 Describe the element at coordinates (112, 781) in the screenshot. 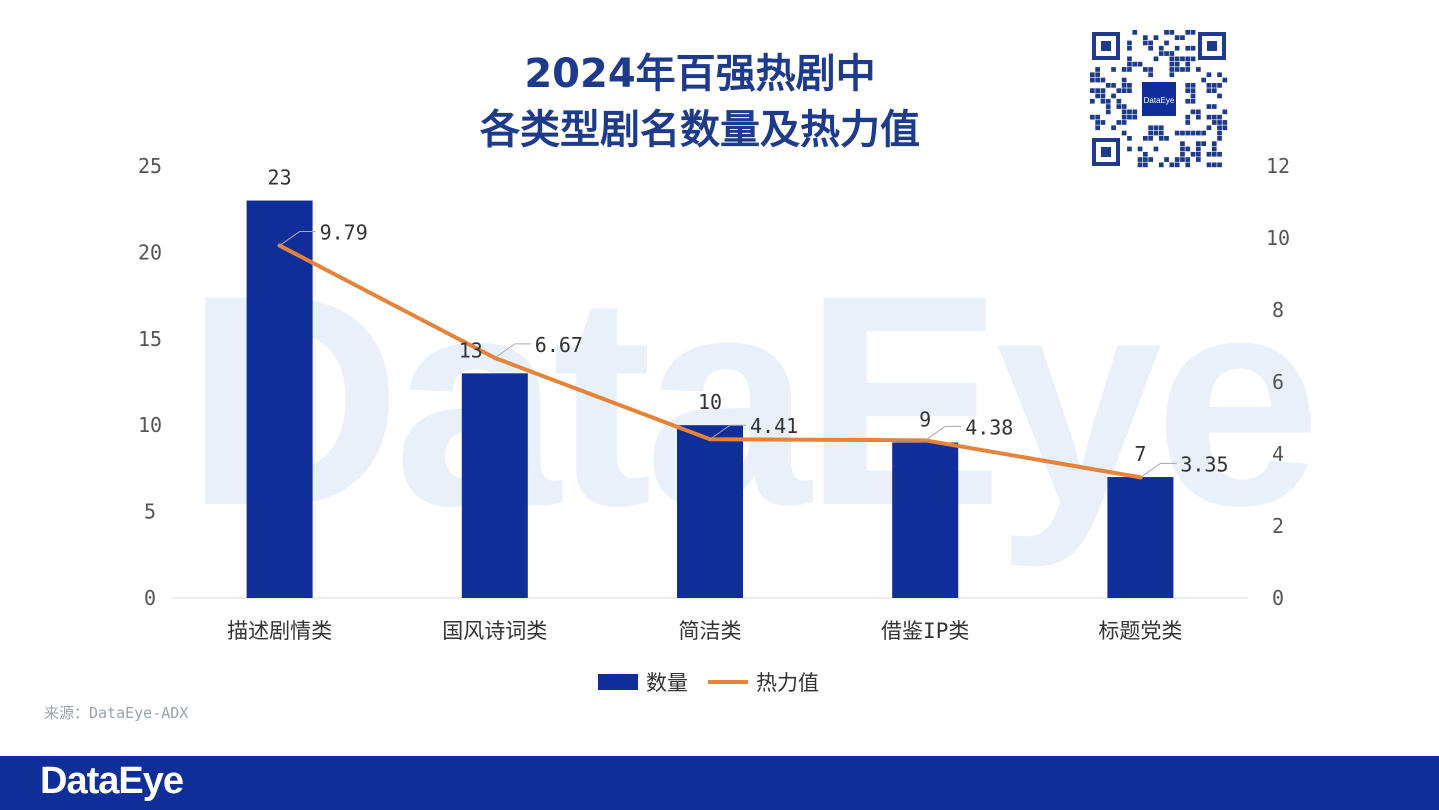

I see `footer-logo: DataEye` at that location.